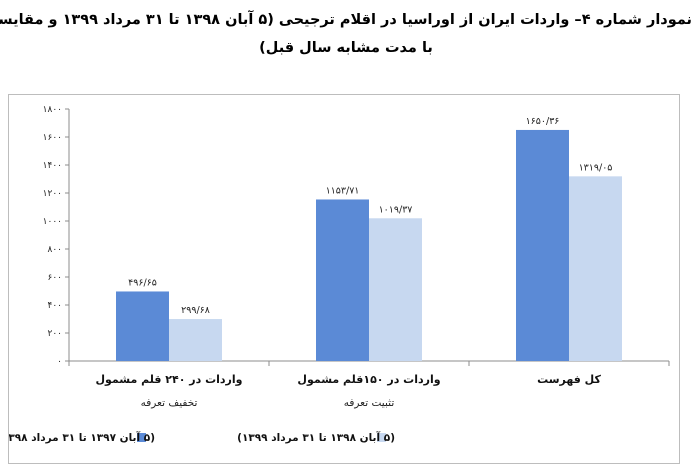  I want to click on data-label: ۱۳۱۹/۰۵, so click(596, 167).